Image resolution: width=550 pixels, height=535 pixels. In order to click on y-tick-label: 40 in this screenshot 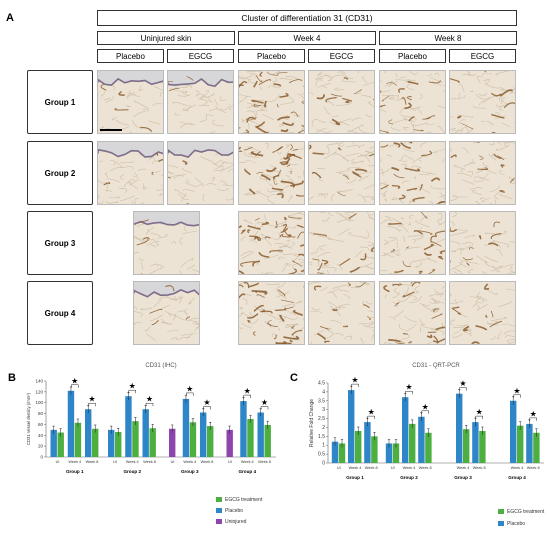, I will do `click(41, 435)`.